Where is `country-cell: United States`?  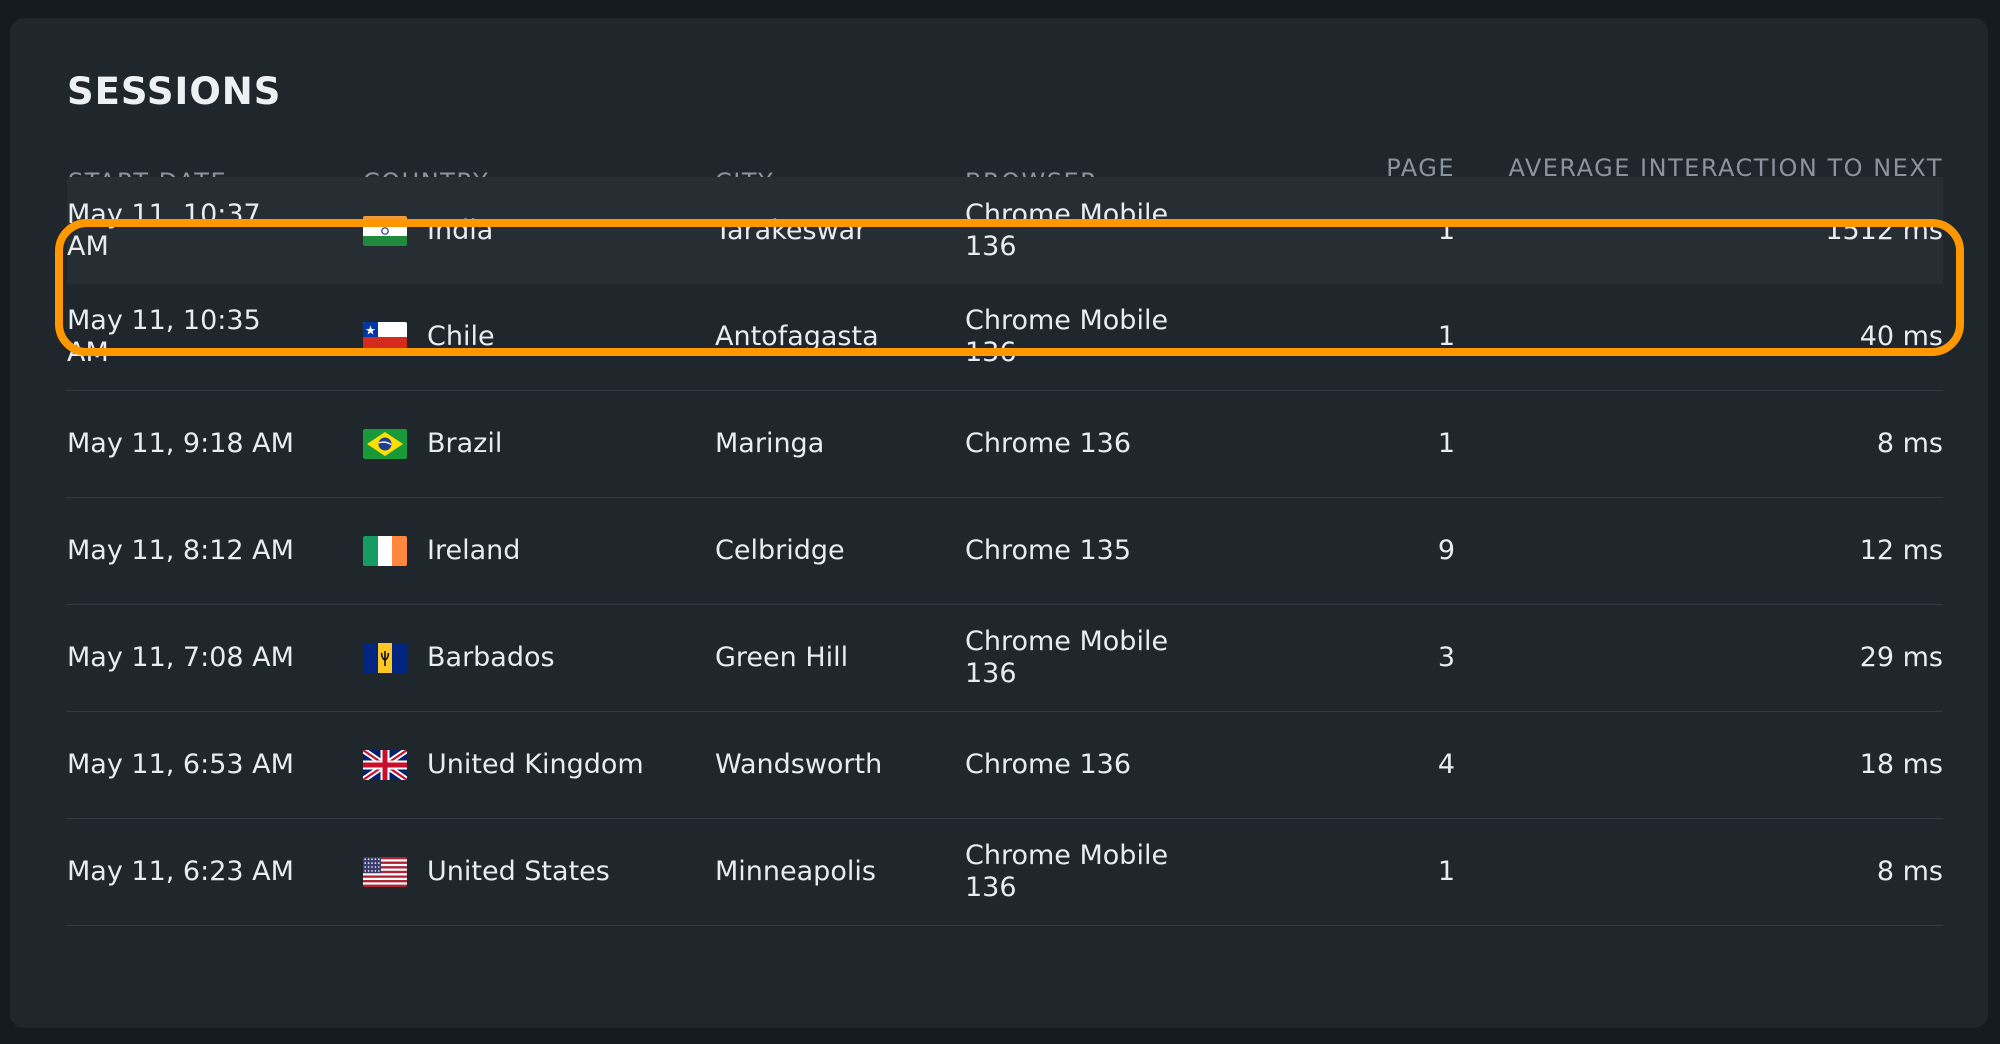 country-cell: United States is located at coordinates (528, 872).